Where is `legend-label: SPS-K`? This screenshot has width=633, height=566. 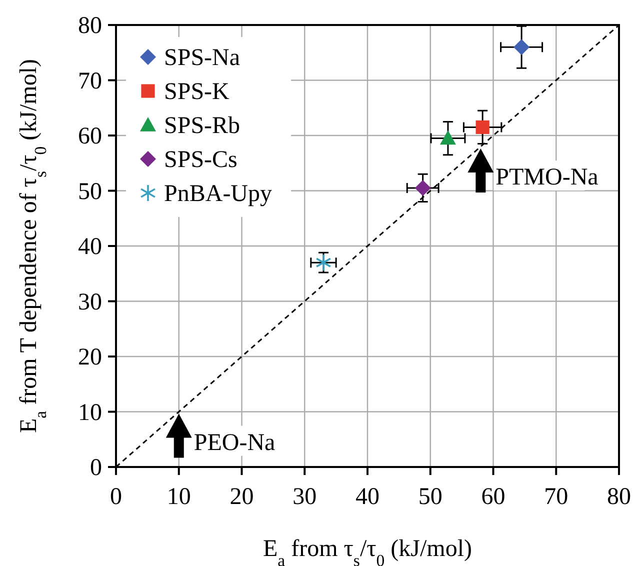
legend-label: SPS-K is located at coordinates (197, 92).